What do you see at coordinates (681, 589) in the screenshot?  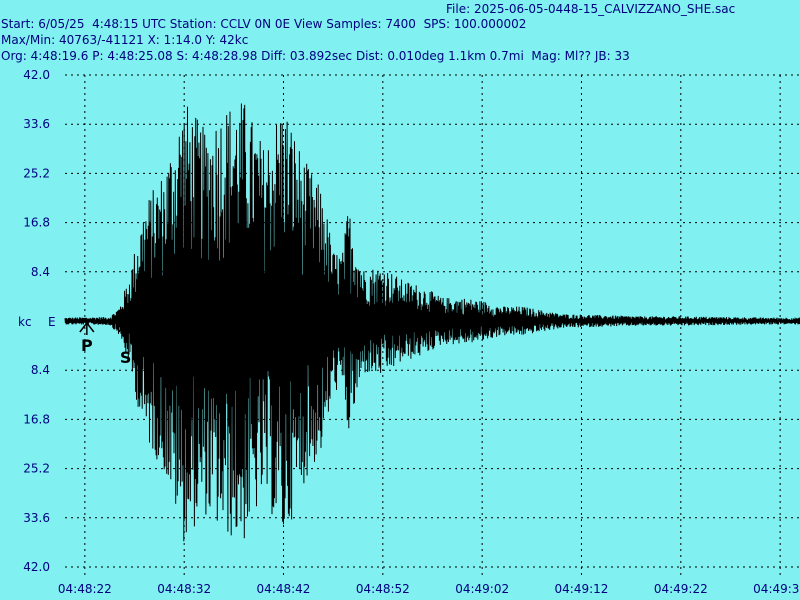 I see `x-tick-label: 04:49:22` at bounding box center [681, 589].